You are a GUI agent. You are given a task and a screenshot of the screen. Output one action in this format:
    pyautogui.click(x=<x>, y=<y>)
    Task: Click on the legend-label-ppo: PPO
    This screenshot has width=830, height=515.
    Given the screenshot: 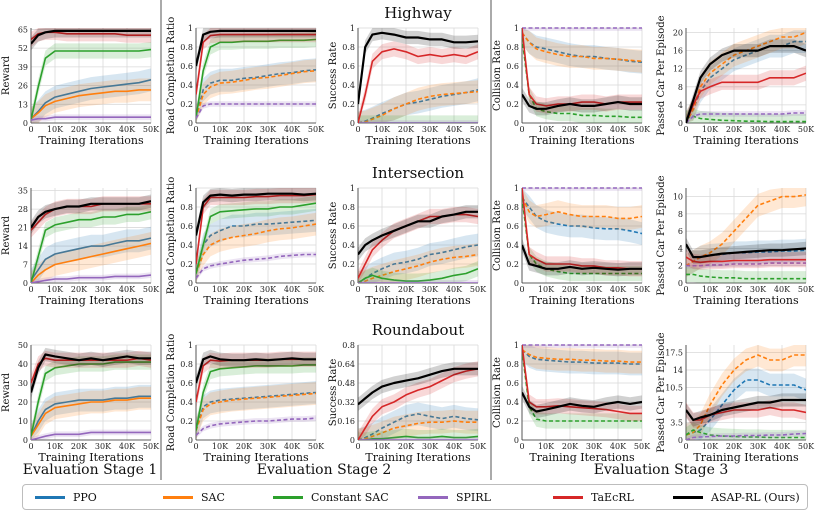 What is the action you would take?
    pyautogui.click(x=85, y=497)
    